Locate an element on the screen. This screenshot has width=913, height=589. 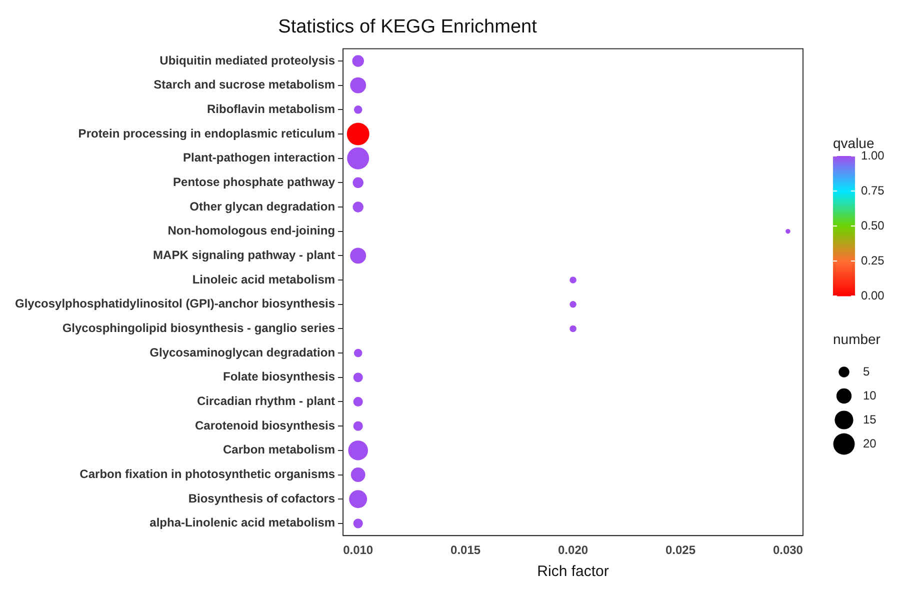
x-tick-label: 0.020 is located at coordinates (573, 550).